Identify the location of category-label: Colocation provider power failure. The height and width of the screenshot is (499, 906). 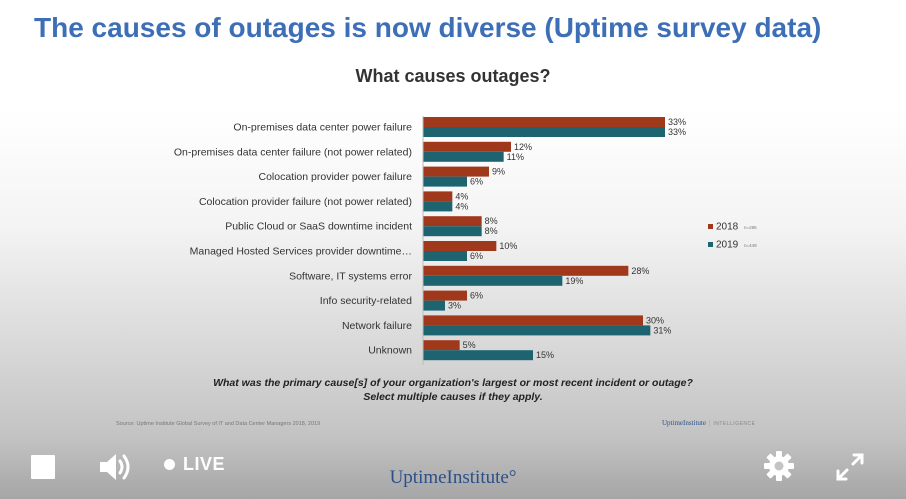
(336, 177).